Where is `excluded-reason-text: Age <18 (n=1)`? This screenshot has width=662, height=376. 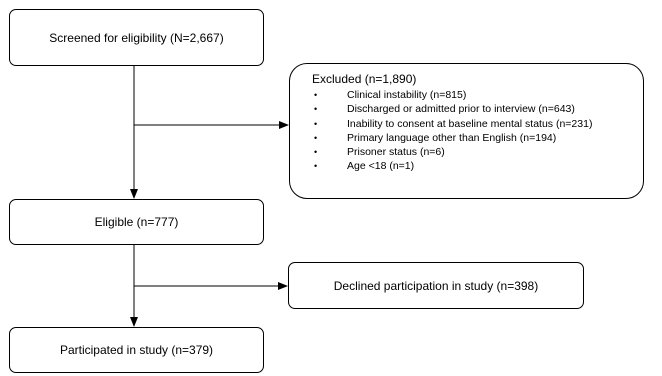 excluded-reason-text: Age <18 (n=1) is located at coordinates (381, 166).